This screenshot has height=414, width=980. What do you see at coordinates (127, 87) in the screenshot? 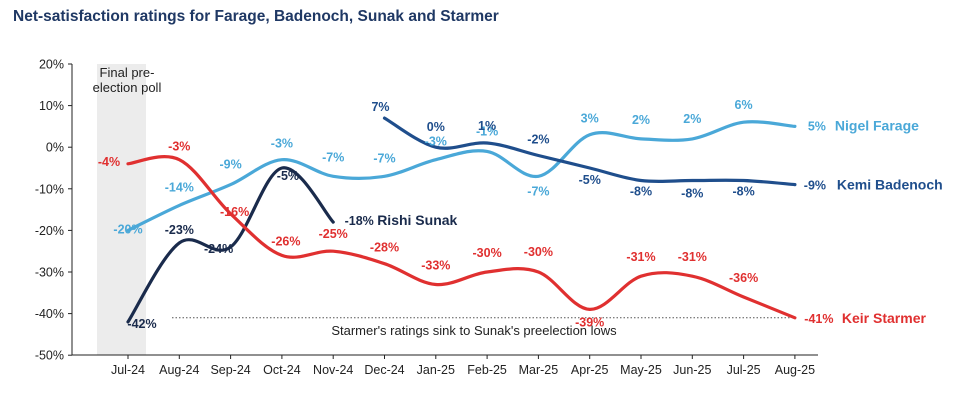
I see `final-poll-line-2: election poll` at bounding box center [127, 87].